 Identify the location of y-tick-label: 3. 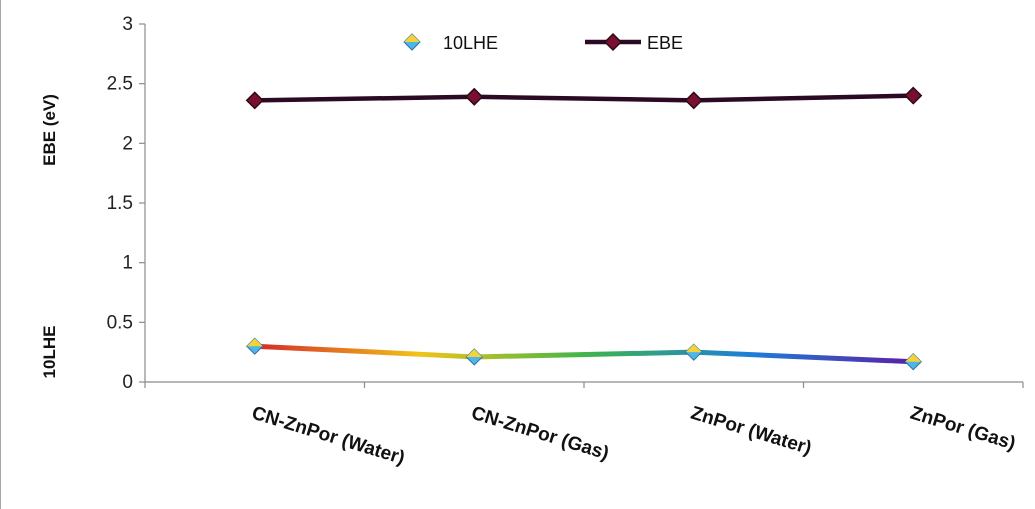
(127, 24).